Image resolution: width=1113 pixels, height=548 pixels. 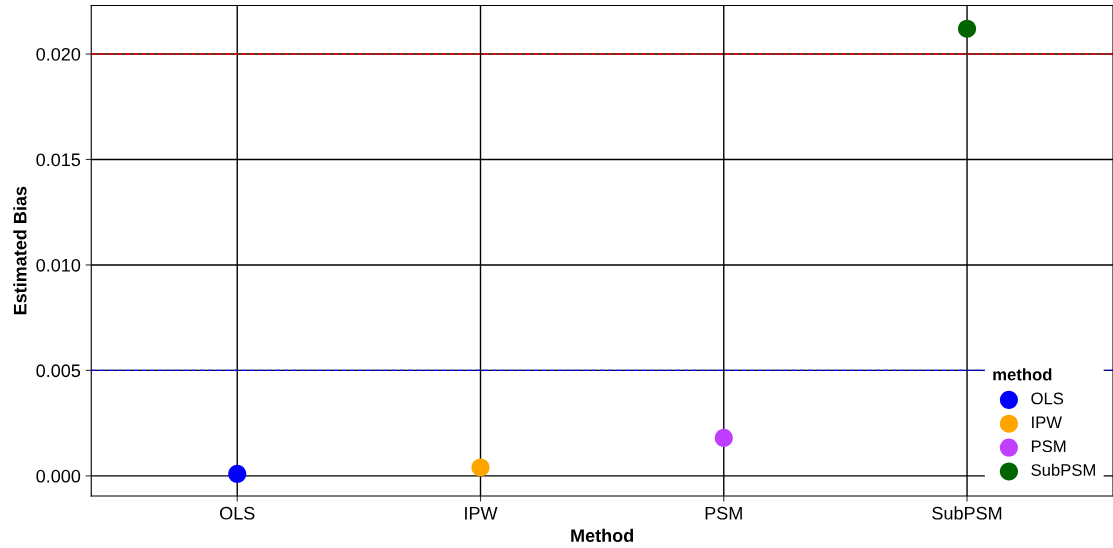 What do you see at coordinates (58, 476) in the screenshot?
I see `y-tick-label: 0.000` at bounding box center [58, 476].